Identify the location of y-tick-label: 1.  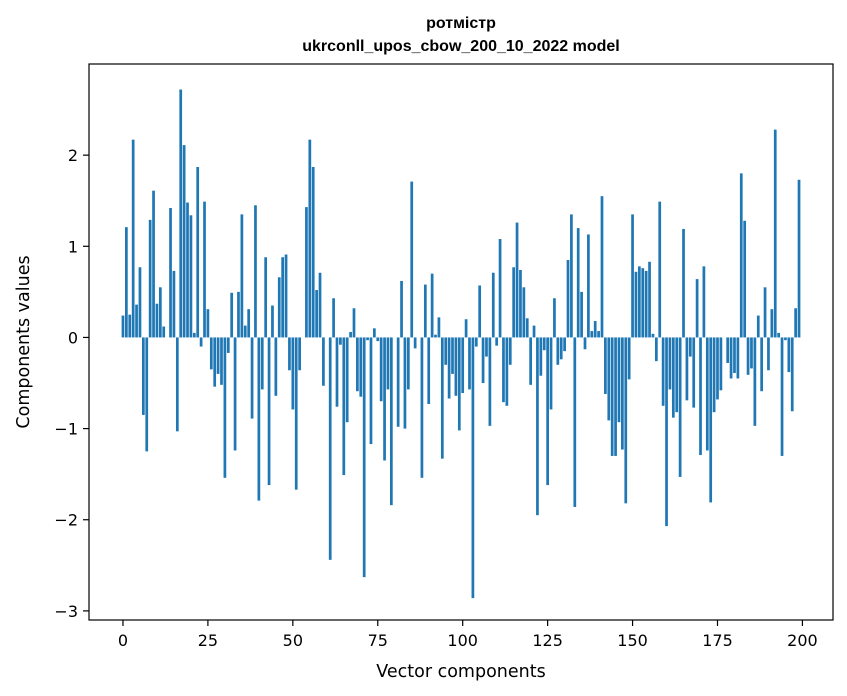
(73, 246).